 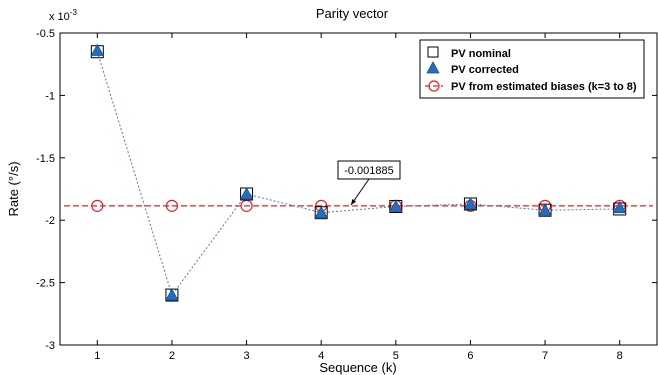 I want to click on legend-label-pv-nominal: PV nominal, so click(x=481, y=54).